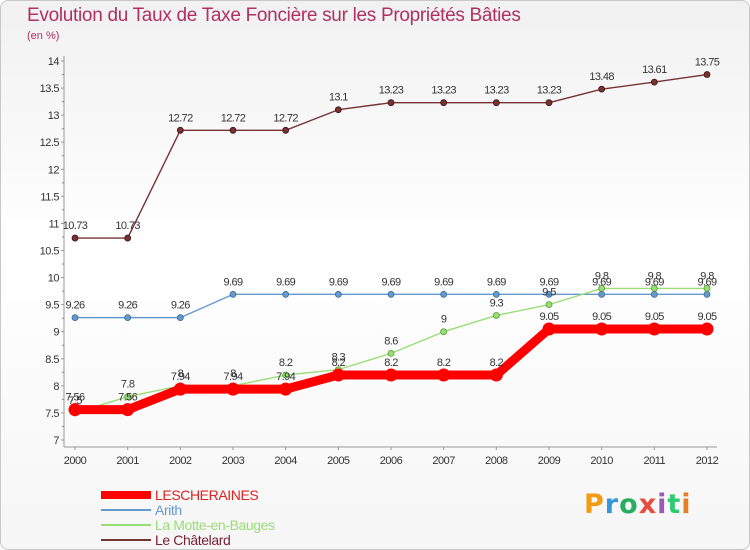 This screenshot has width=750, height=550. I want to click on legend-label: La Motte-en-Bauges, so click(215, 524).